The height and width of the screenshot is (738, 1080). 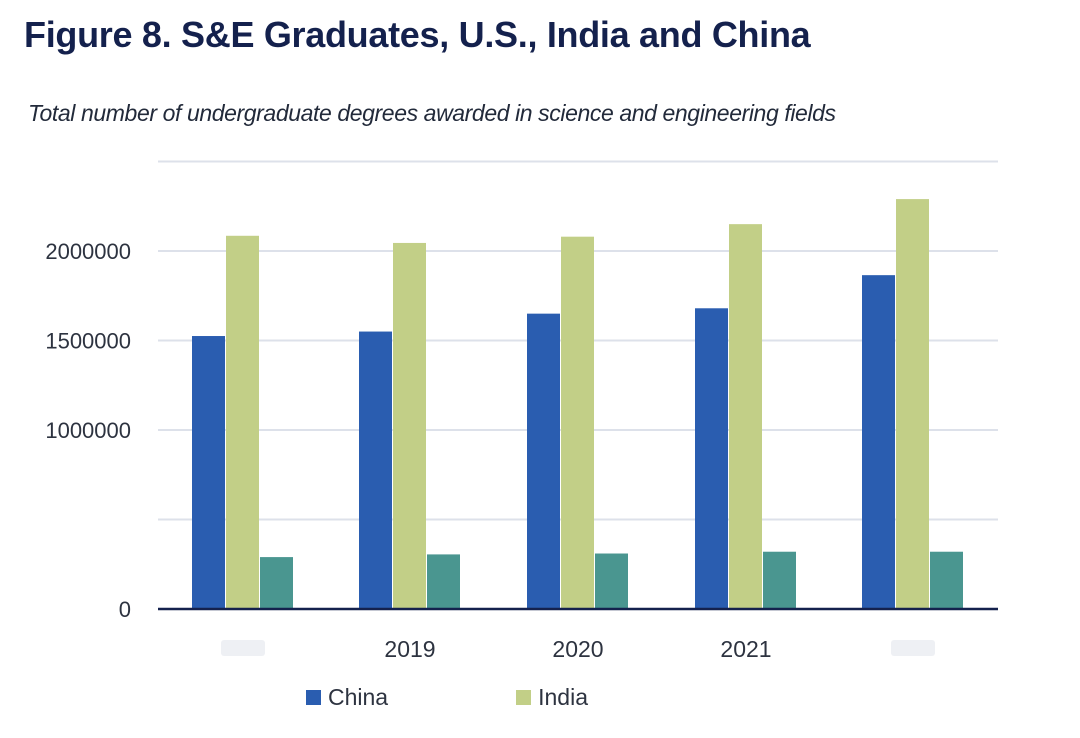 I want to click on y-tick-label: 1500000, so click(x=88, y=341).